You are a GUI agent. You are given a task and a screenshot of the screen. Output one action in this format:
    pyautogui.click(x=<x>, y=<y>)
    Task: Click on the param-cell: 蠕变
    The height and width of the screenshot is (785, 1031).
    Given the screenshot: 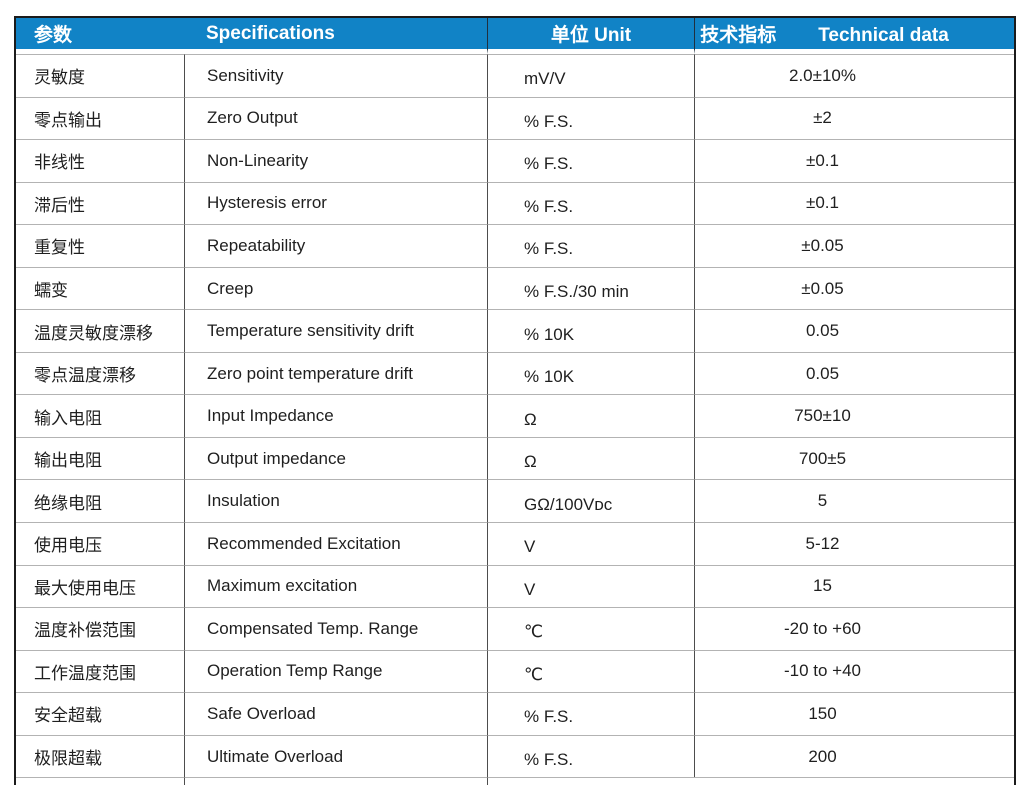 What is the action you would take?
    pyautogui.click(x=100, y=288)
    